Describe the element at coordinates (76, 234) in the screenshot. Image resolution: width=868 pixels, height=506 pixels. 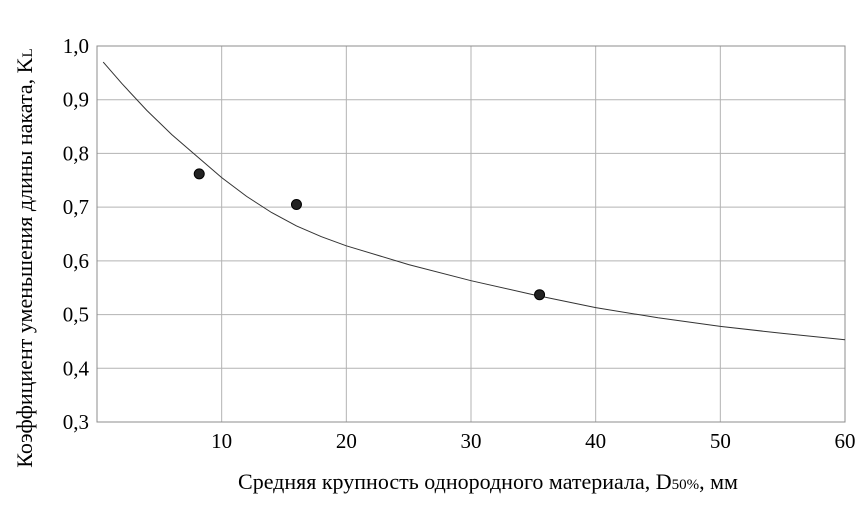
I see `y-tick-labels: 0,3 0,4 0,5 0,6 0,7 0,8 0,9 1,0` at that location.